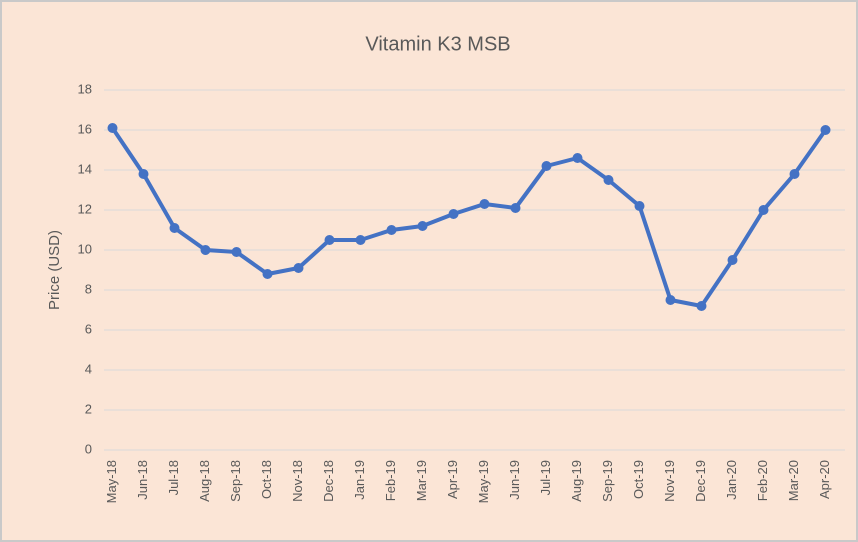  Describe the element at coordinates (607, 481) in the screenshot. I see `x-tick-label: Sep-19` at that location.